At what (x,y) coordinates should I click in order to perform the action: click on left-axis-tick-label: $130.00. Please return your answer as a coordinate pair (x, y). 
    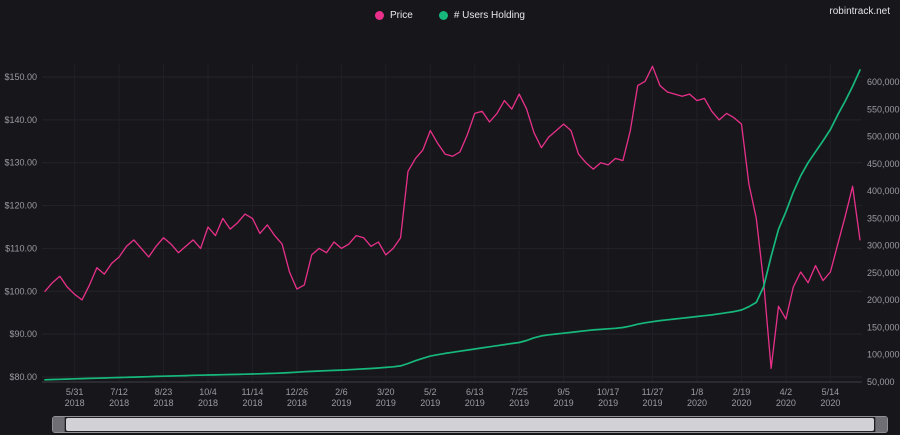
    Looking at the image, I should click on (20, 163).